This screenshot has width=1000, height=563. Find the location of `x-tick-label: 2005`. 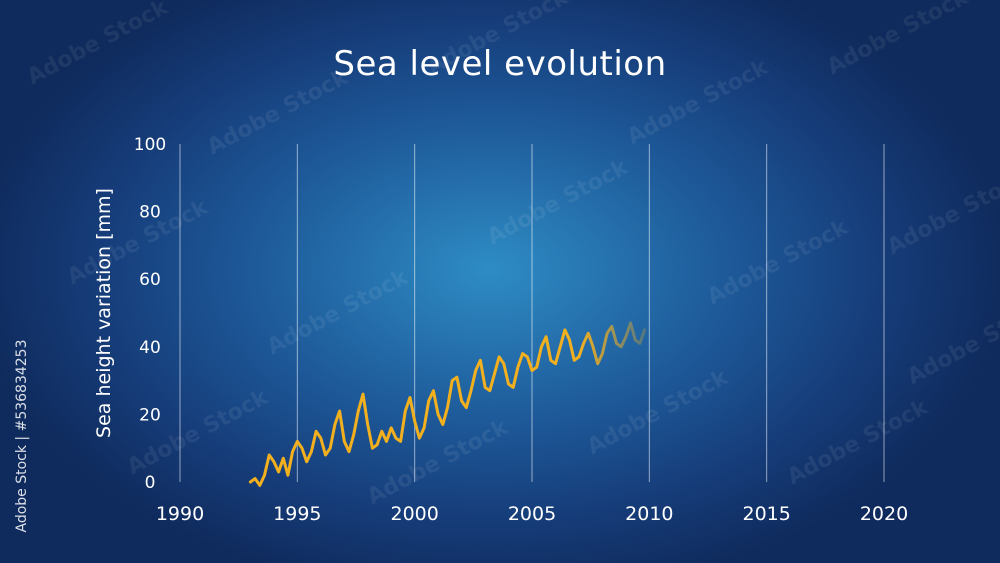

x-tick-label: 2005 is located at coordinates (532, 514).